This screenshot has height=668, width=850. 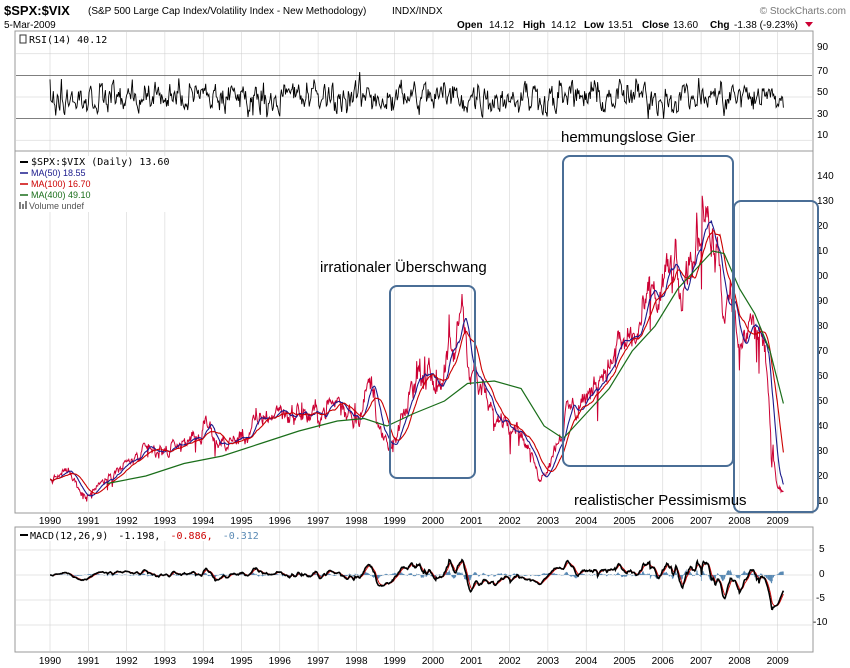 What do you see at coordinates (23, 205) in the screenshot?
I see `volume-bars-icon` at bounding box center [23, 205].